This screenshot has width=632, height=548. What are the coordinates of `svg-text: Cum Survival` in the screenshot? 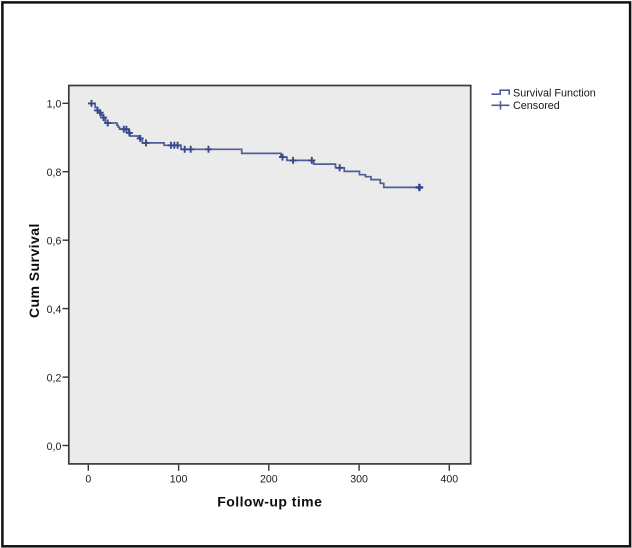 It's located at (34, 270).